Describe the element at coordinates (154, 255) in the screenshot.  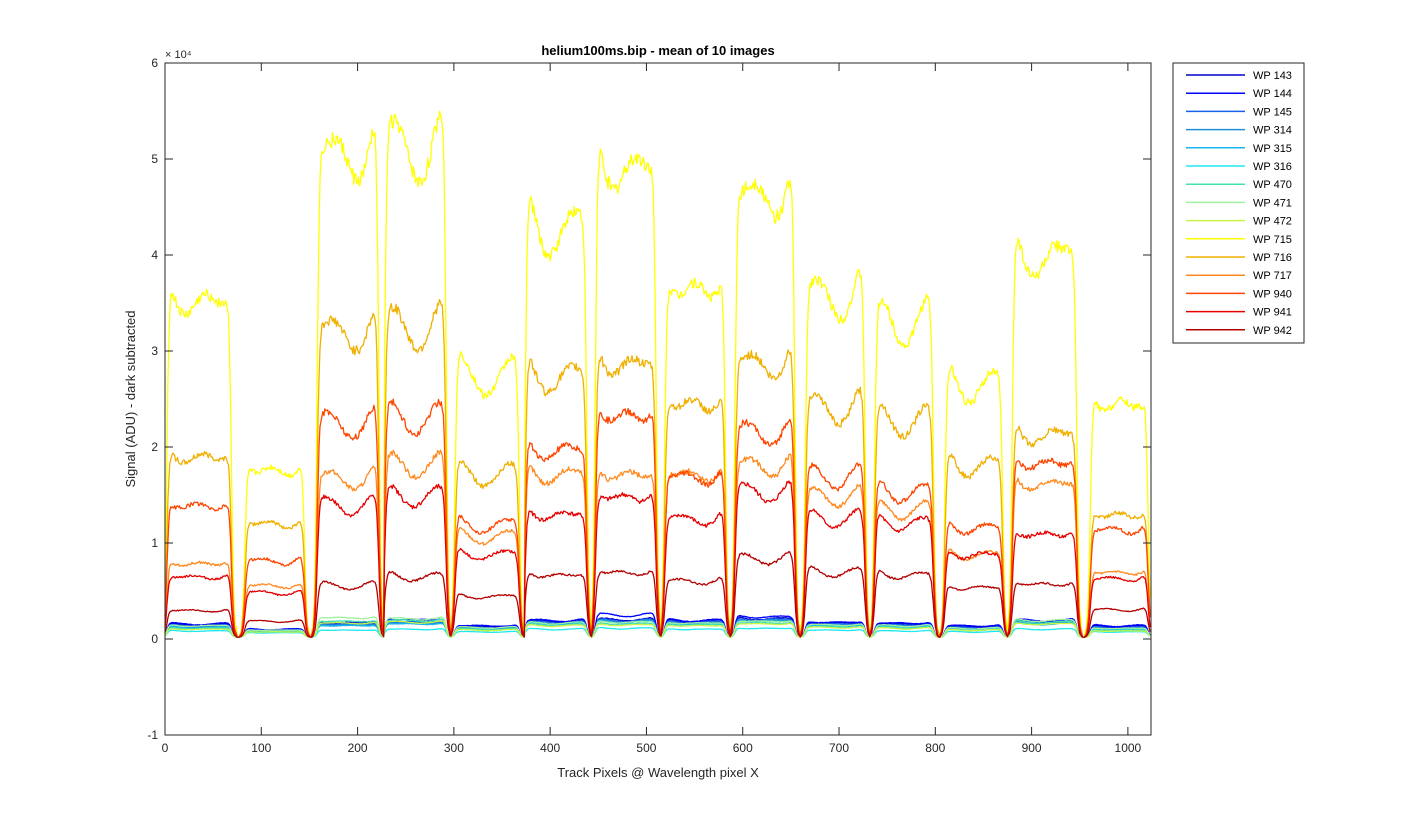
I see `y-tick-label: 4` at that location.